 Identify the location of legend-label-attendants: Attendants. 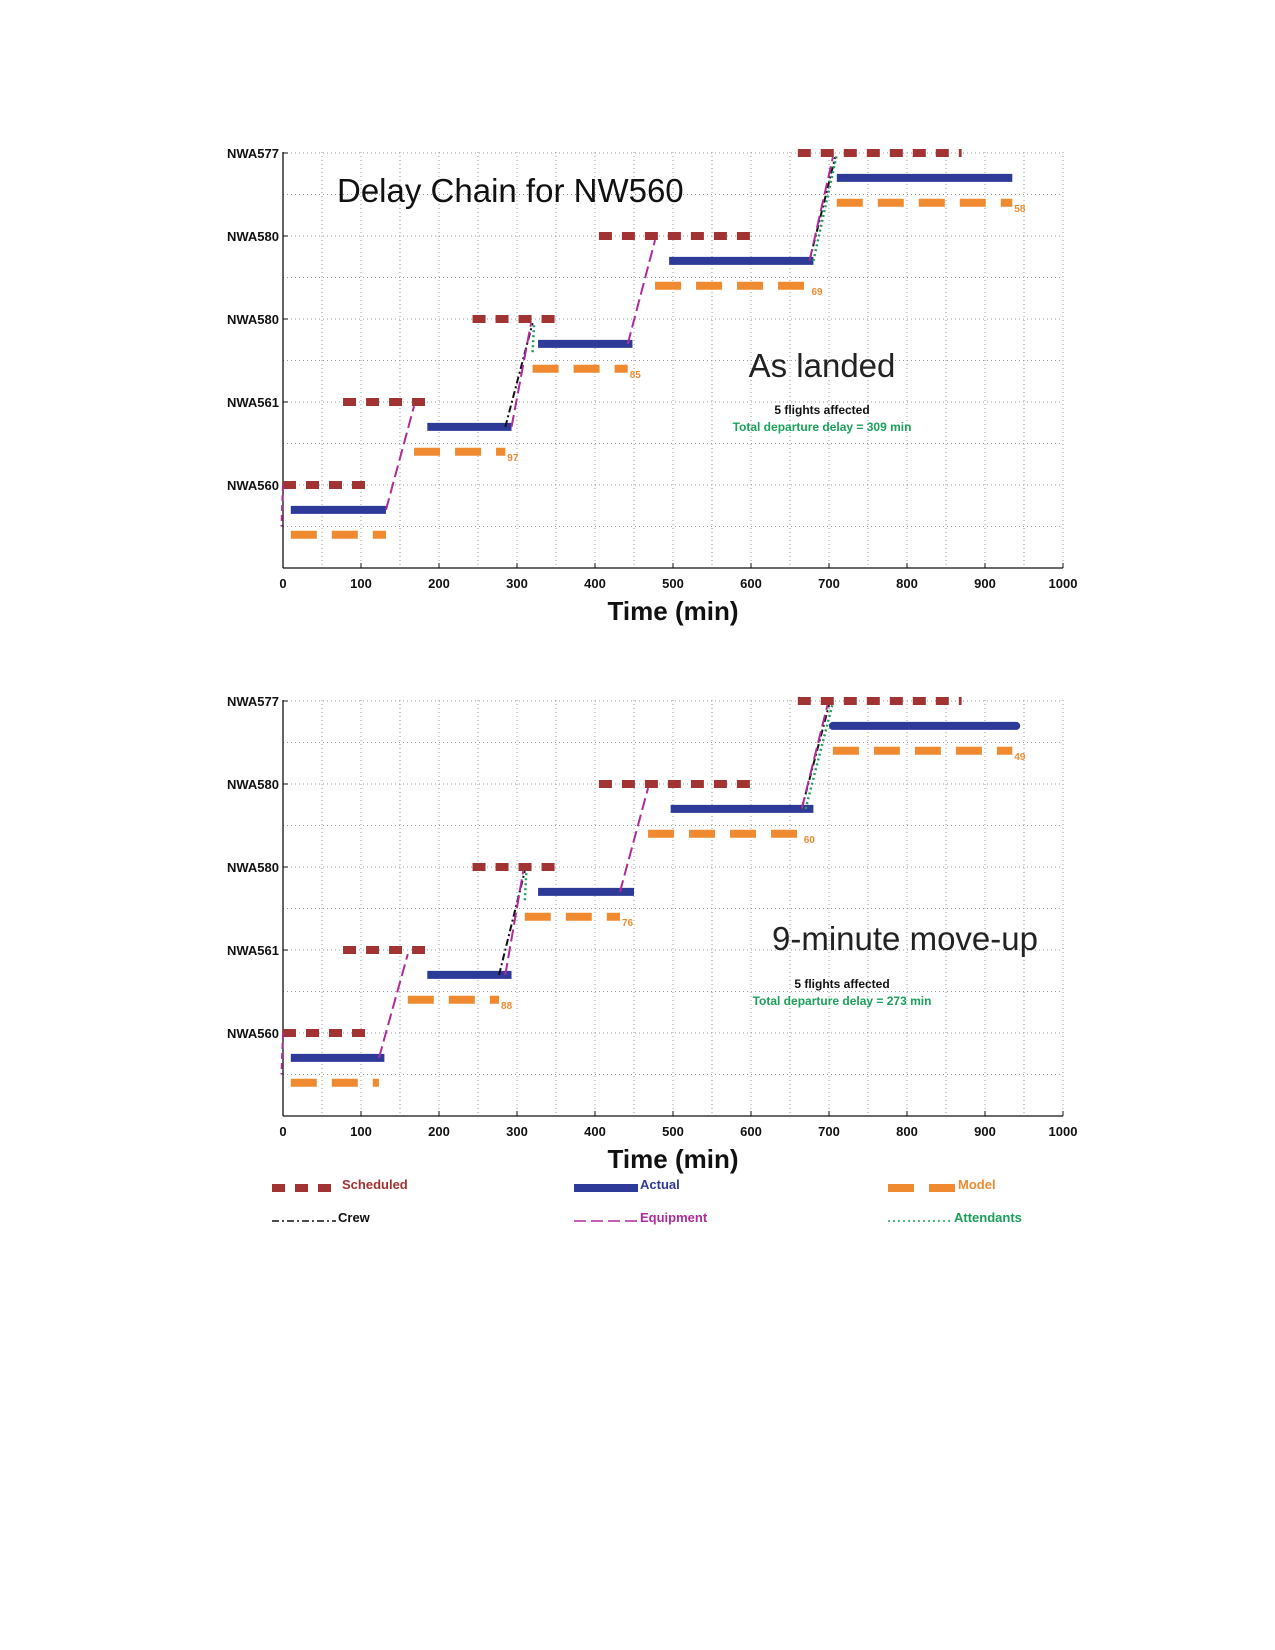
(988, 1217).